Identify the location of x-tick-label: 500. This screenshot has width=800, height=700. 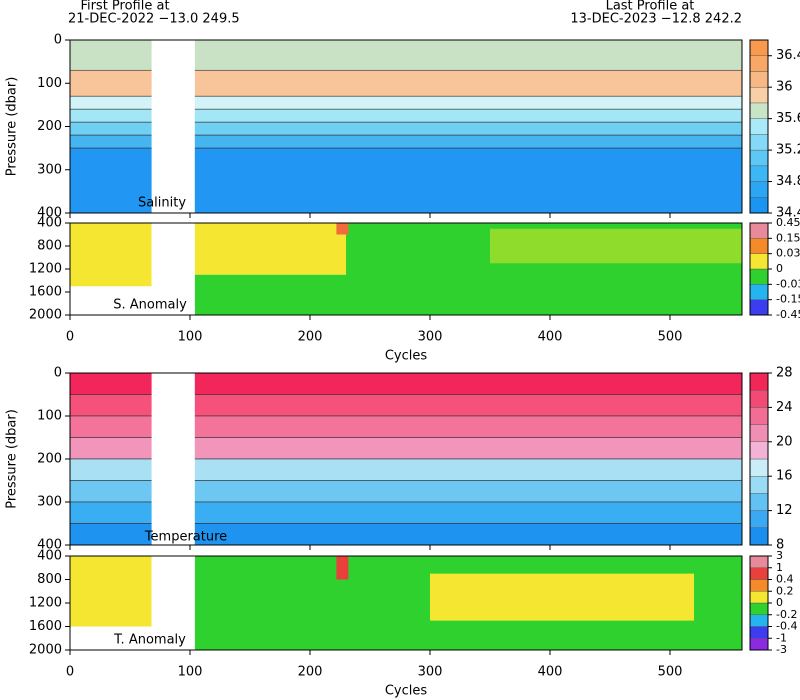
(670, 672).